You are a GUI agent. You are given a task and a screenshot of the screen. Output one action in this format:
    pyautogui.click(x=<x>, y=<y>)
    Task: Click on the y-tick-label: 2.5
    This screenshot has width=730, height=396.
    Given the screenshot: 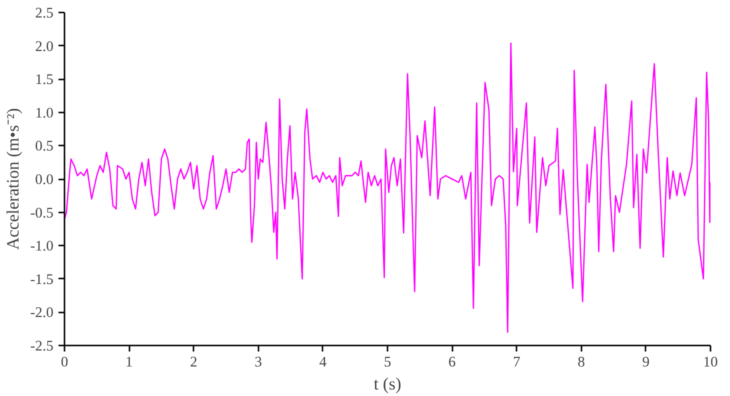 What is the action you would take?
    pyautogui.click(x=44, y=14)
    